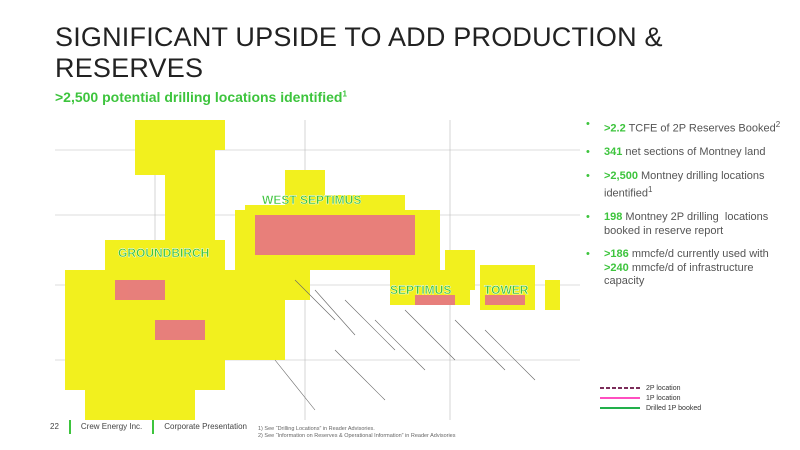  I want to click on legend-item: 2P location, so click(650, 388).